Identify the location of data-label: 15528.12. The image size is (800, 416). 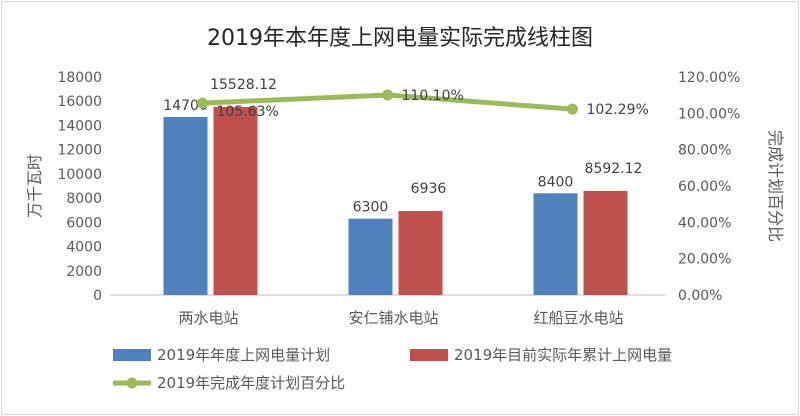
(243, 85).